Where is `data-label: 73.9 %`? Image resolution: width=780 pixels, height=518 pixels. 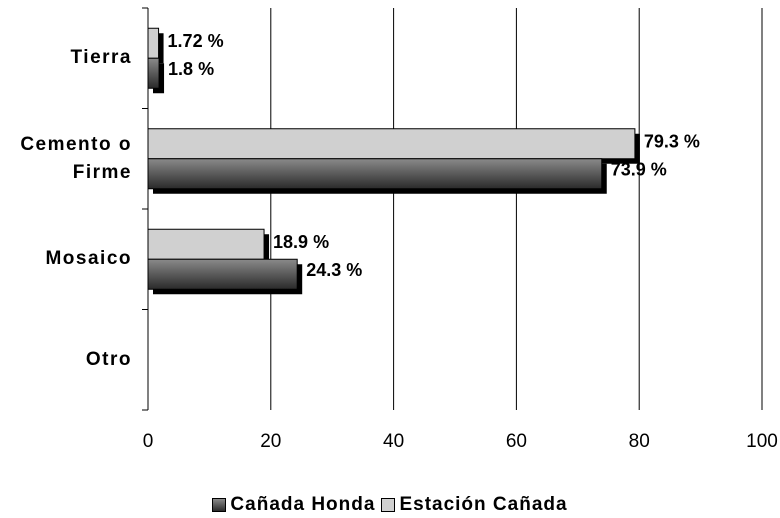 data-label: 73.9 % is located at coordinates (639, 170).